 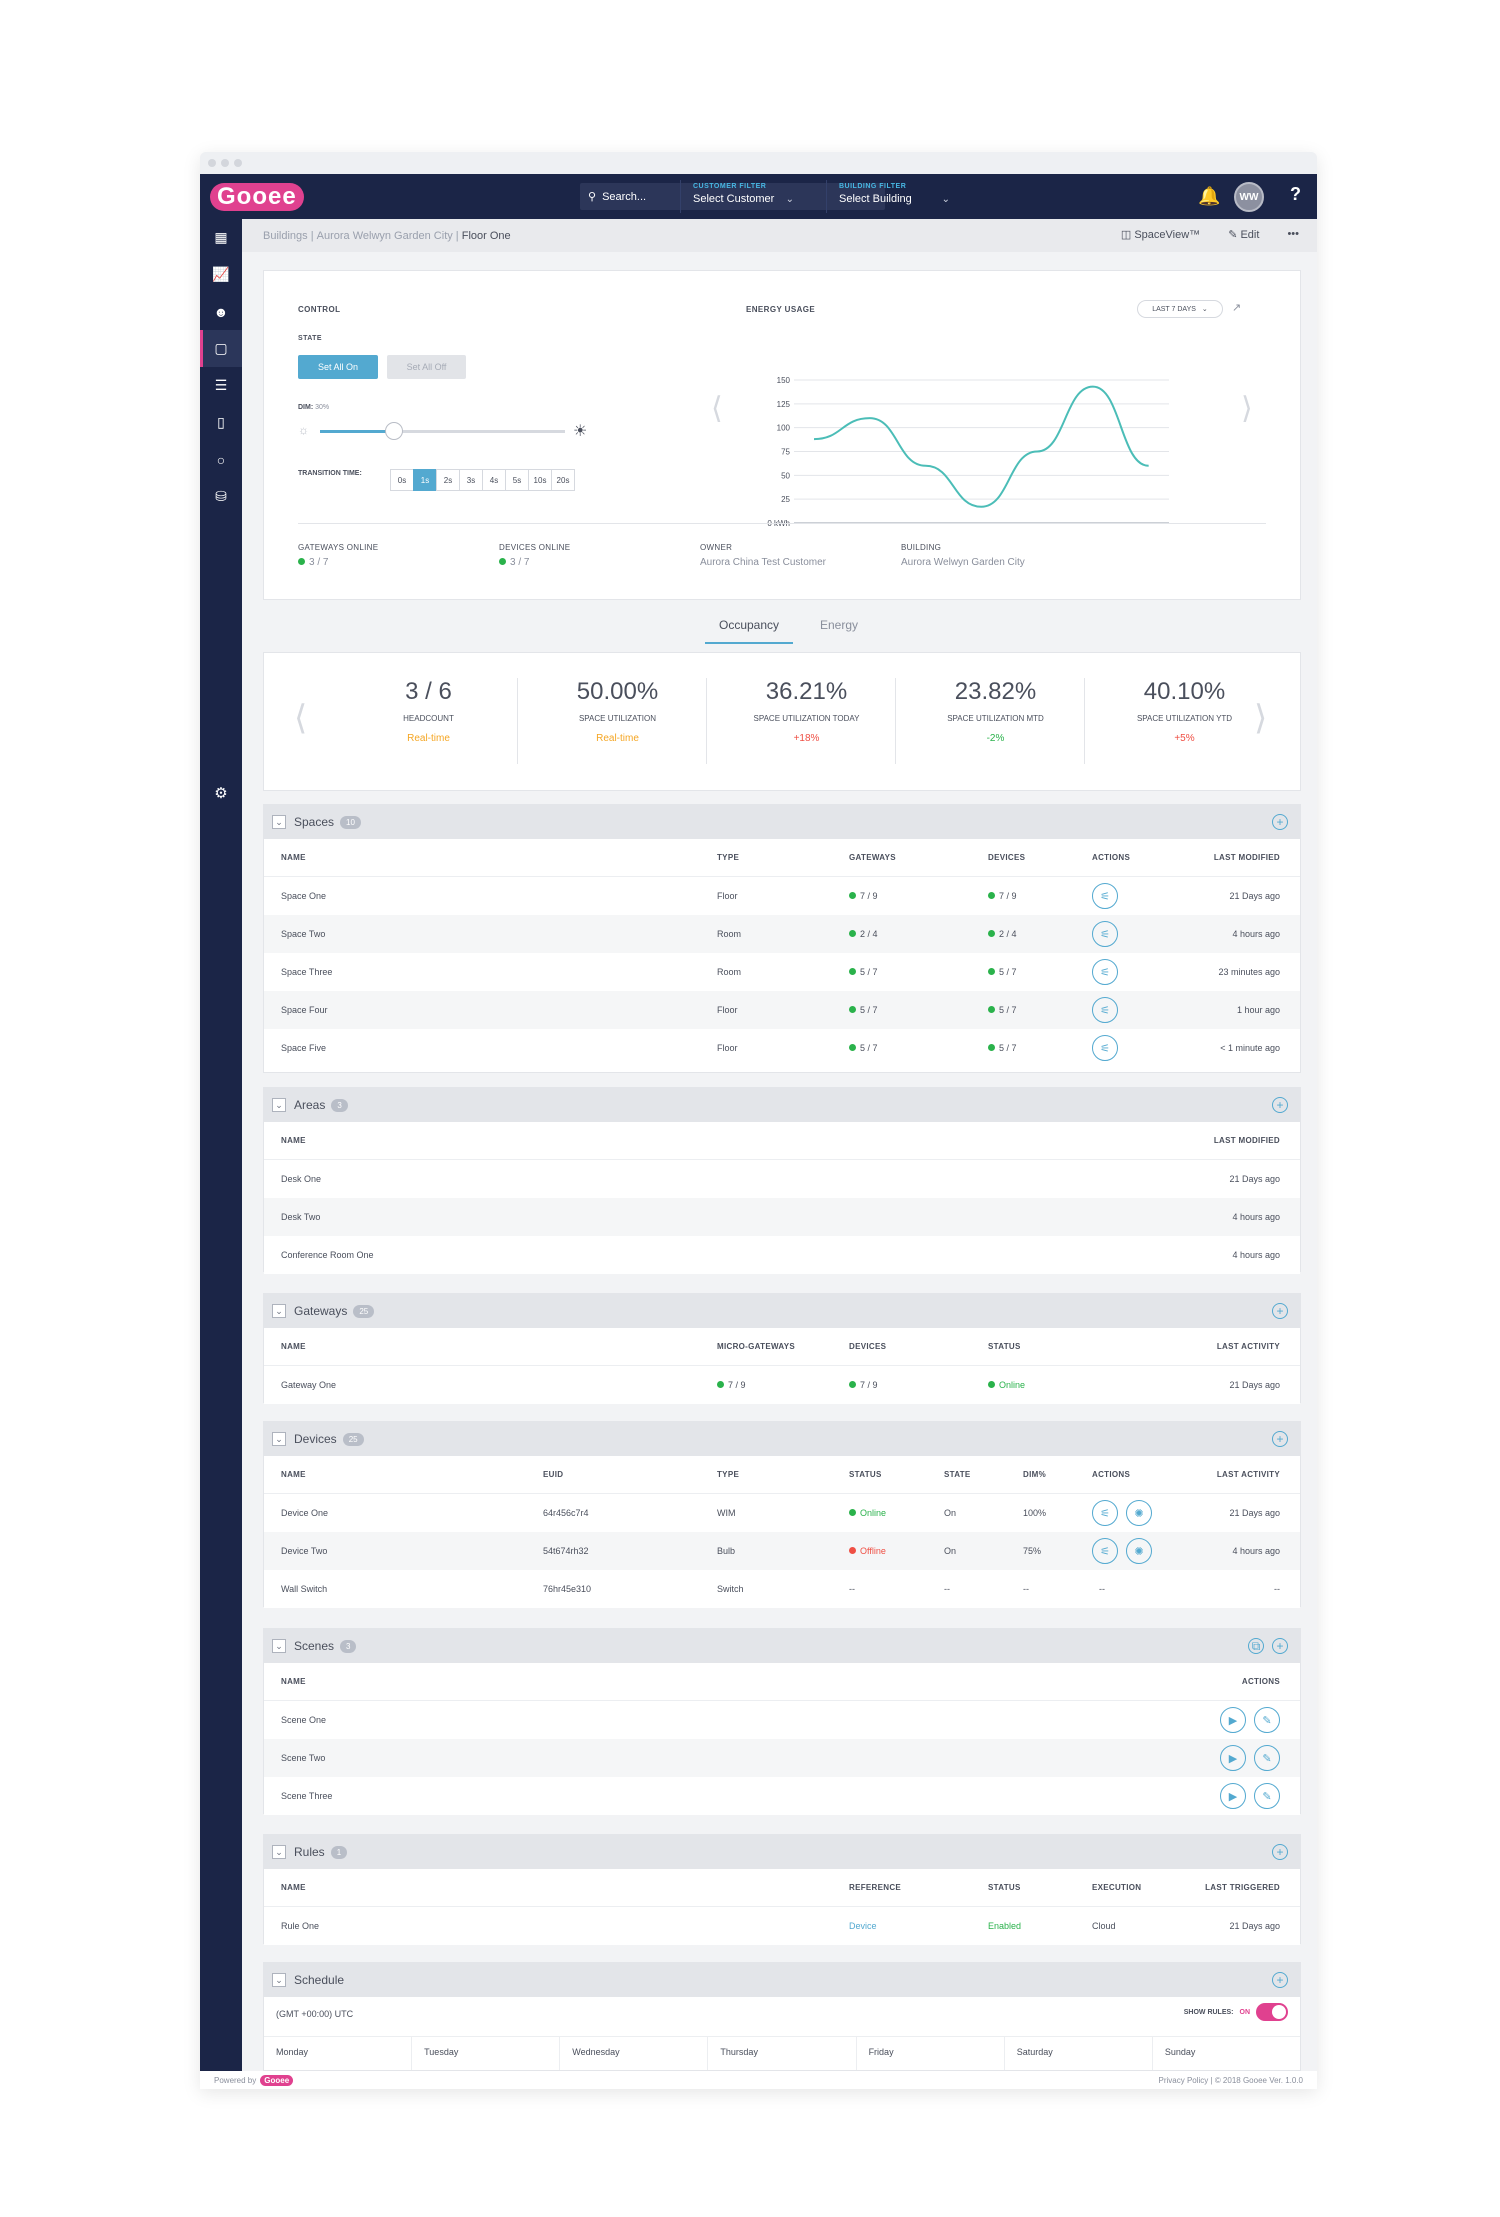 I want to click on gooee-logo: Gooee, so click(x=257, y=196).